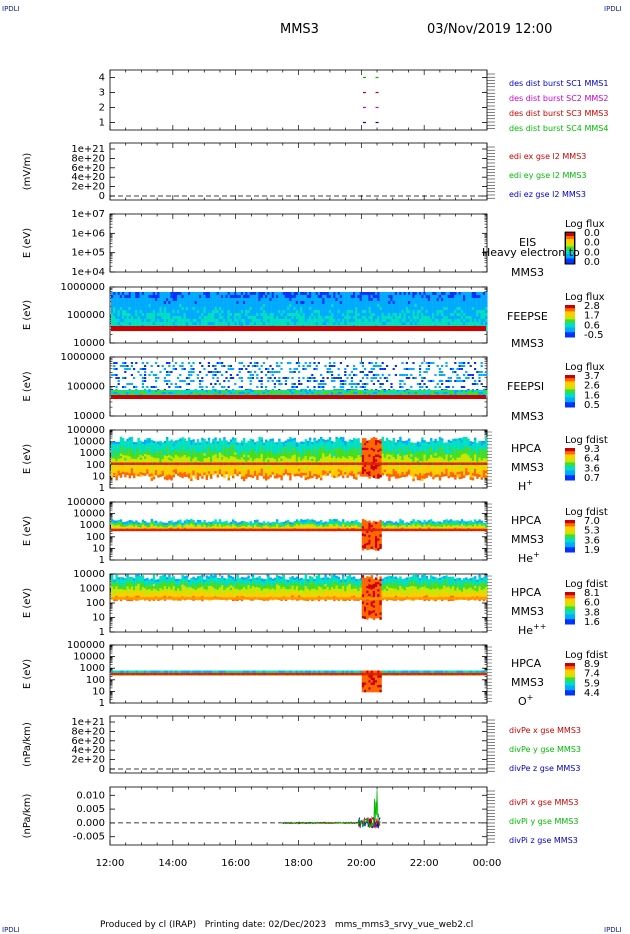 The width and height of the screenshot is (630, 934). Describe the element at coordinates (592, 306) in the screenshot. I see `colorbar-tick-label: 2.8` at that location.